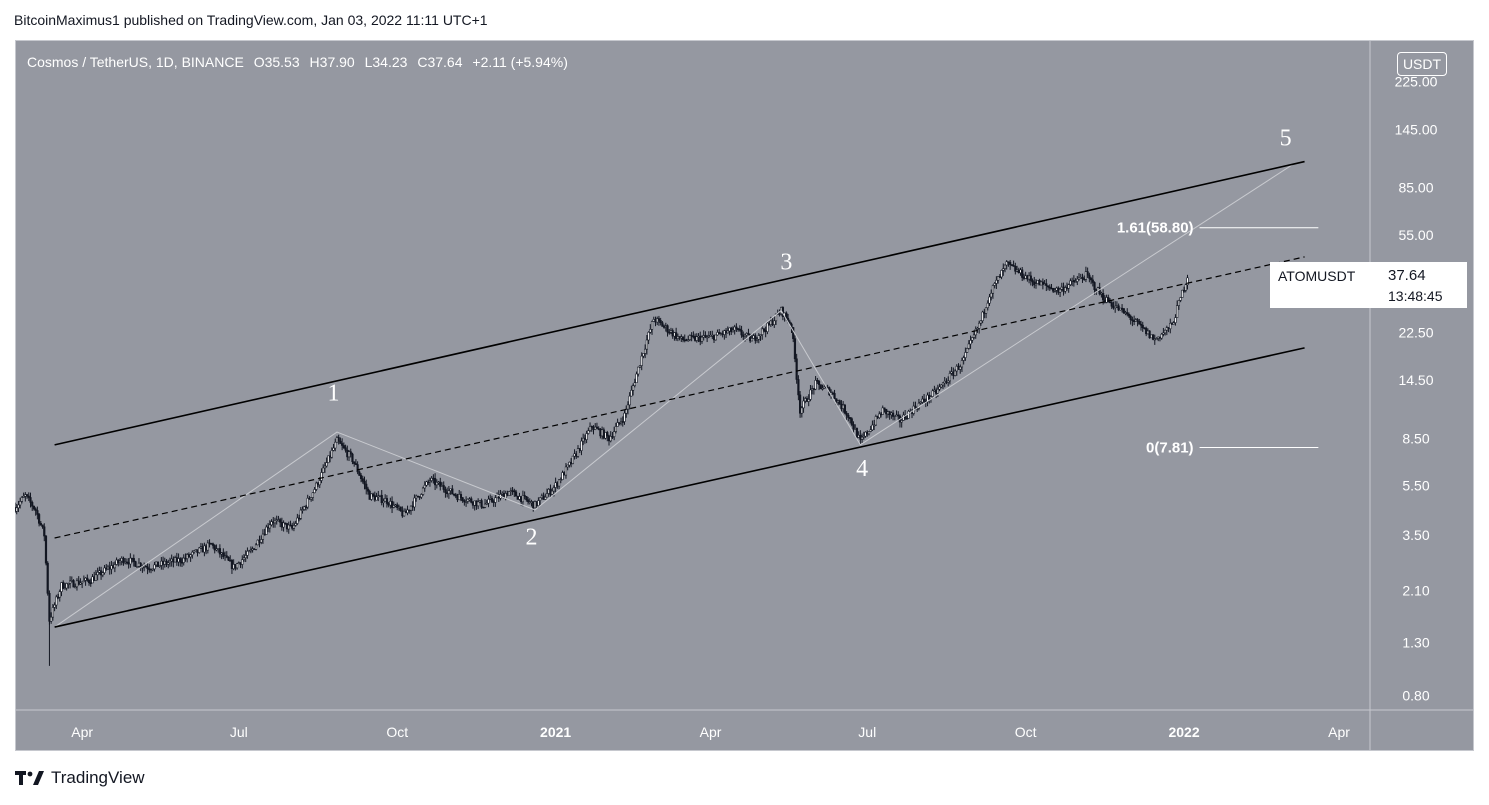 The height and width of the screenshot is (805, 1489). I want to click on currency-button: USDT, so click(1422, 64).